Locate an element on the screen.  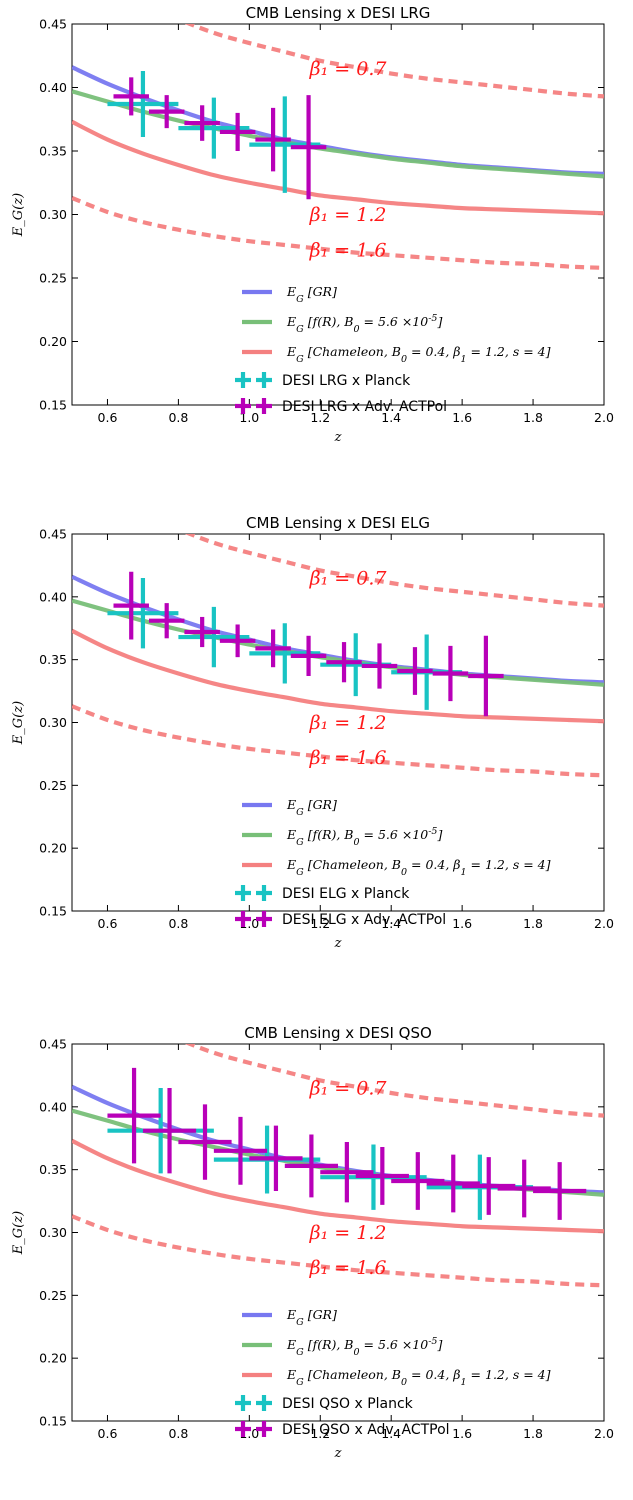
legend-label: DESI LRG x Adv. ACTPol is located at coordinates (364, 407).